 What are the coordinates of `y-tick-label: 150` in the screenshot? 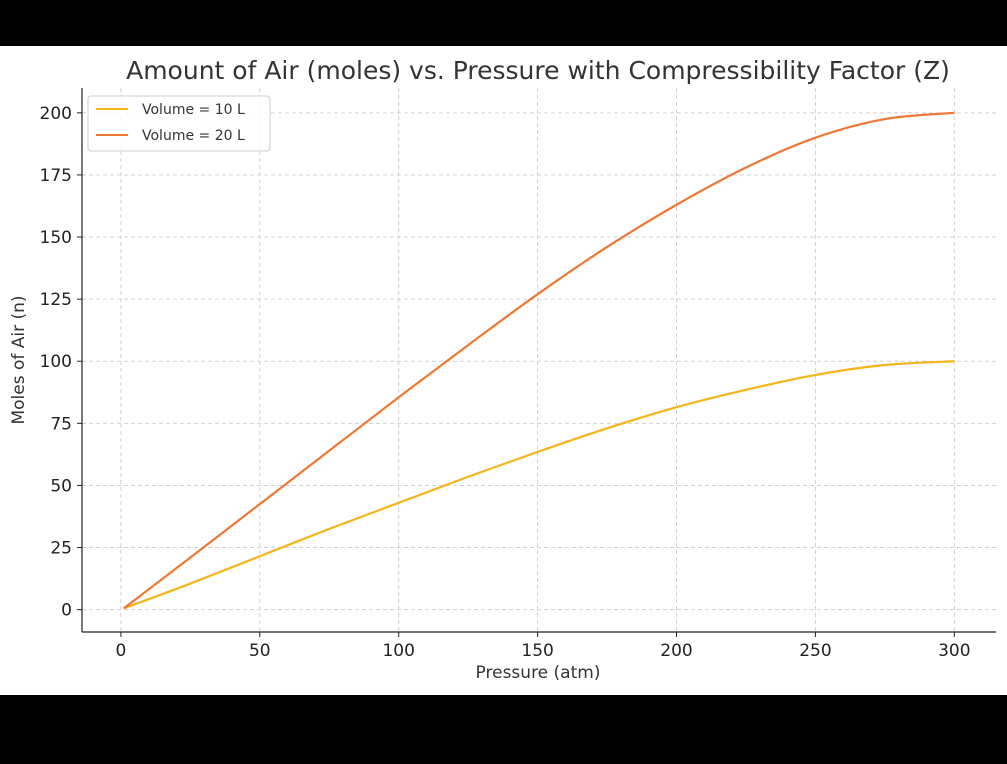 It's located at (56, 238).